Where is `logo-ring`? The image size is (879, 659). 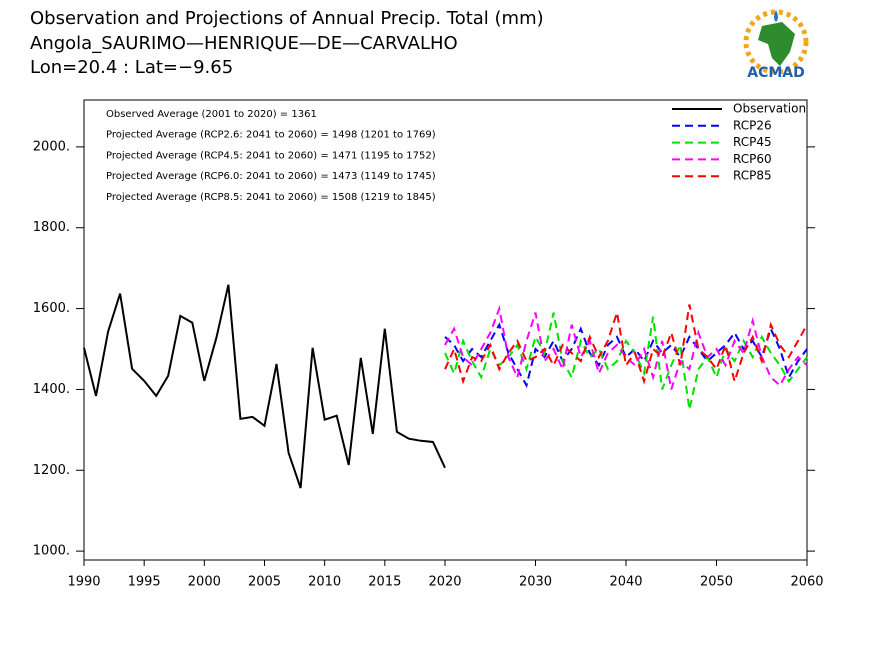
logo-ring is located at coordinates (776, 42).